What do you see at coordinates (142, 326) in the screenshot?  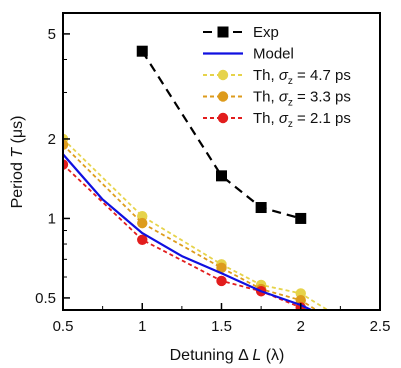 I see `x-tick-label: 1` at bounding box center [142, 326].